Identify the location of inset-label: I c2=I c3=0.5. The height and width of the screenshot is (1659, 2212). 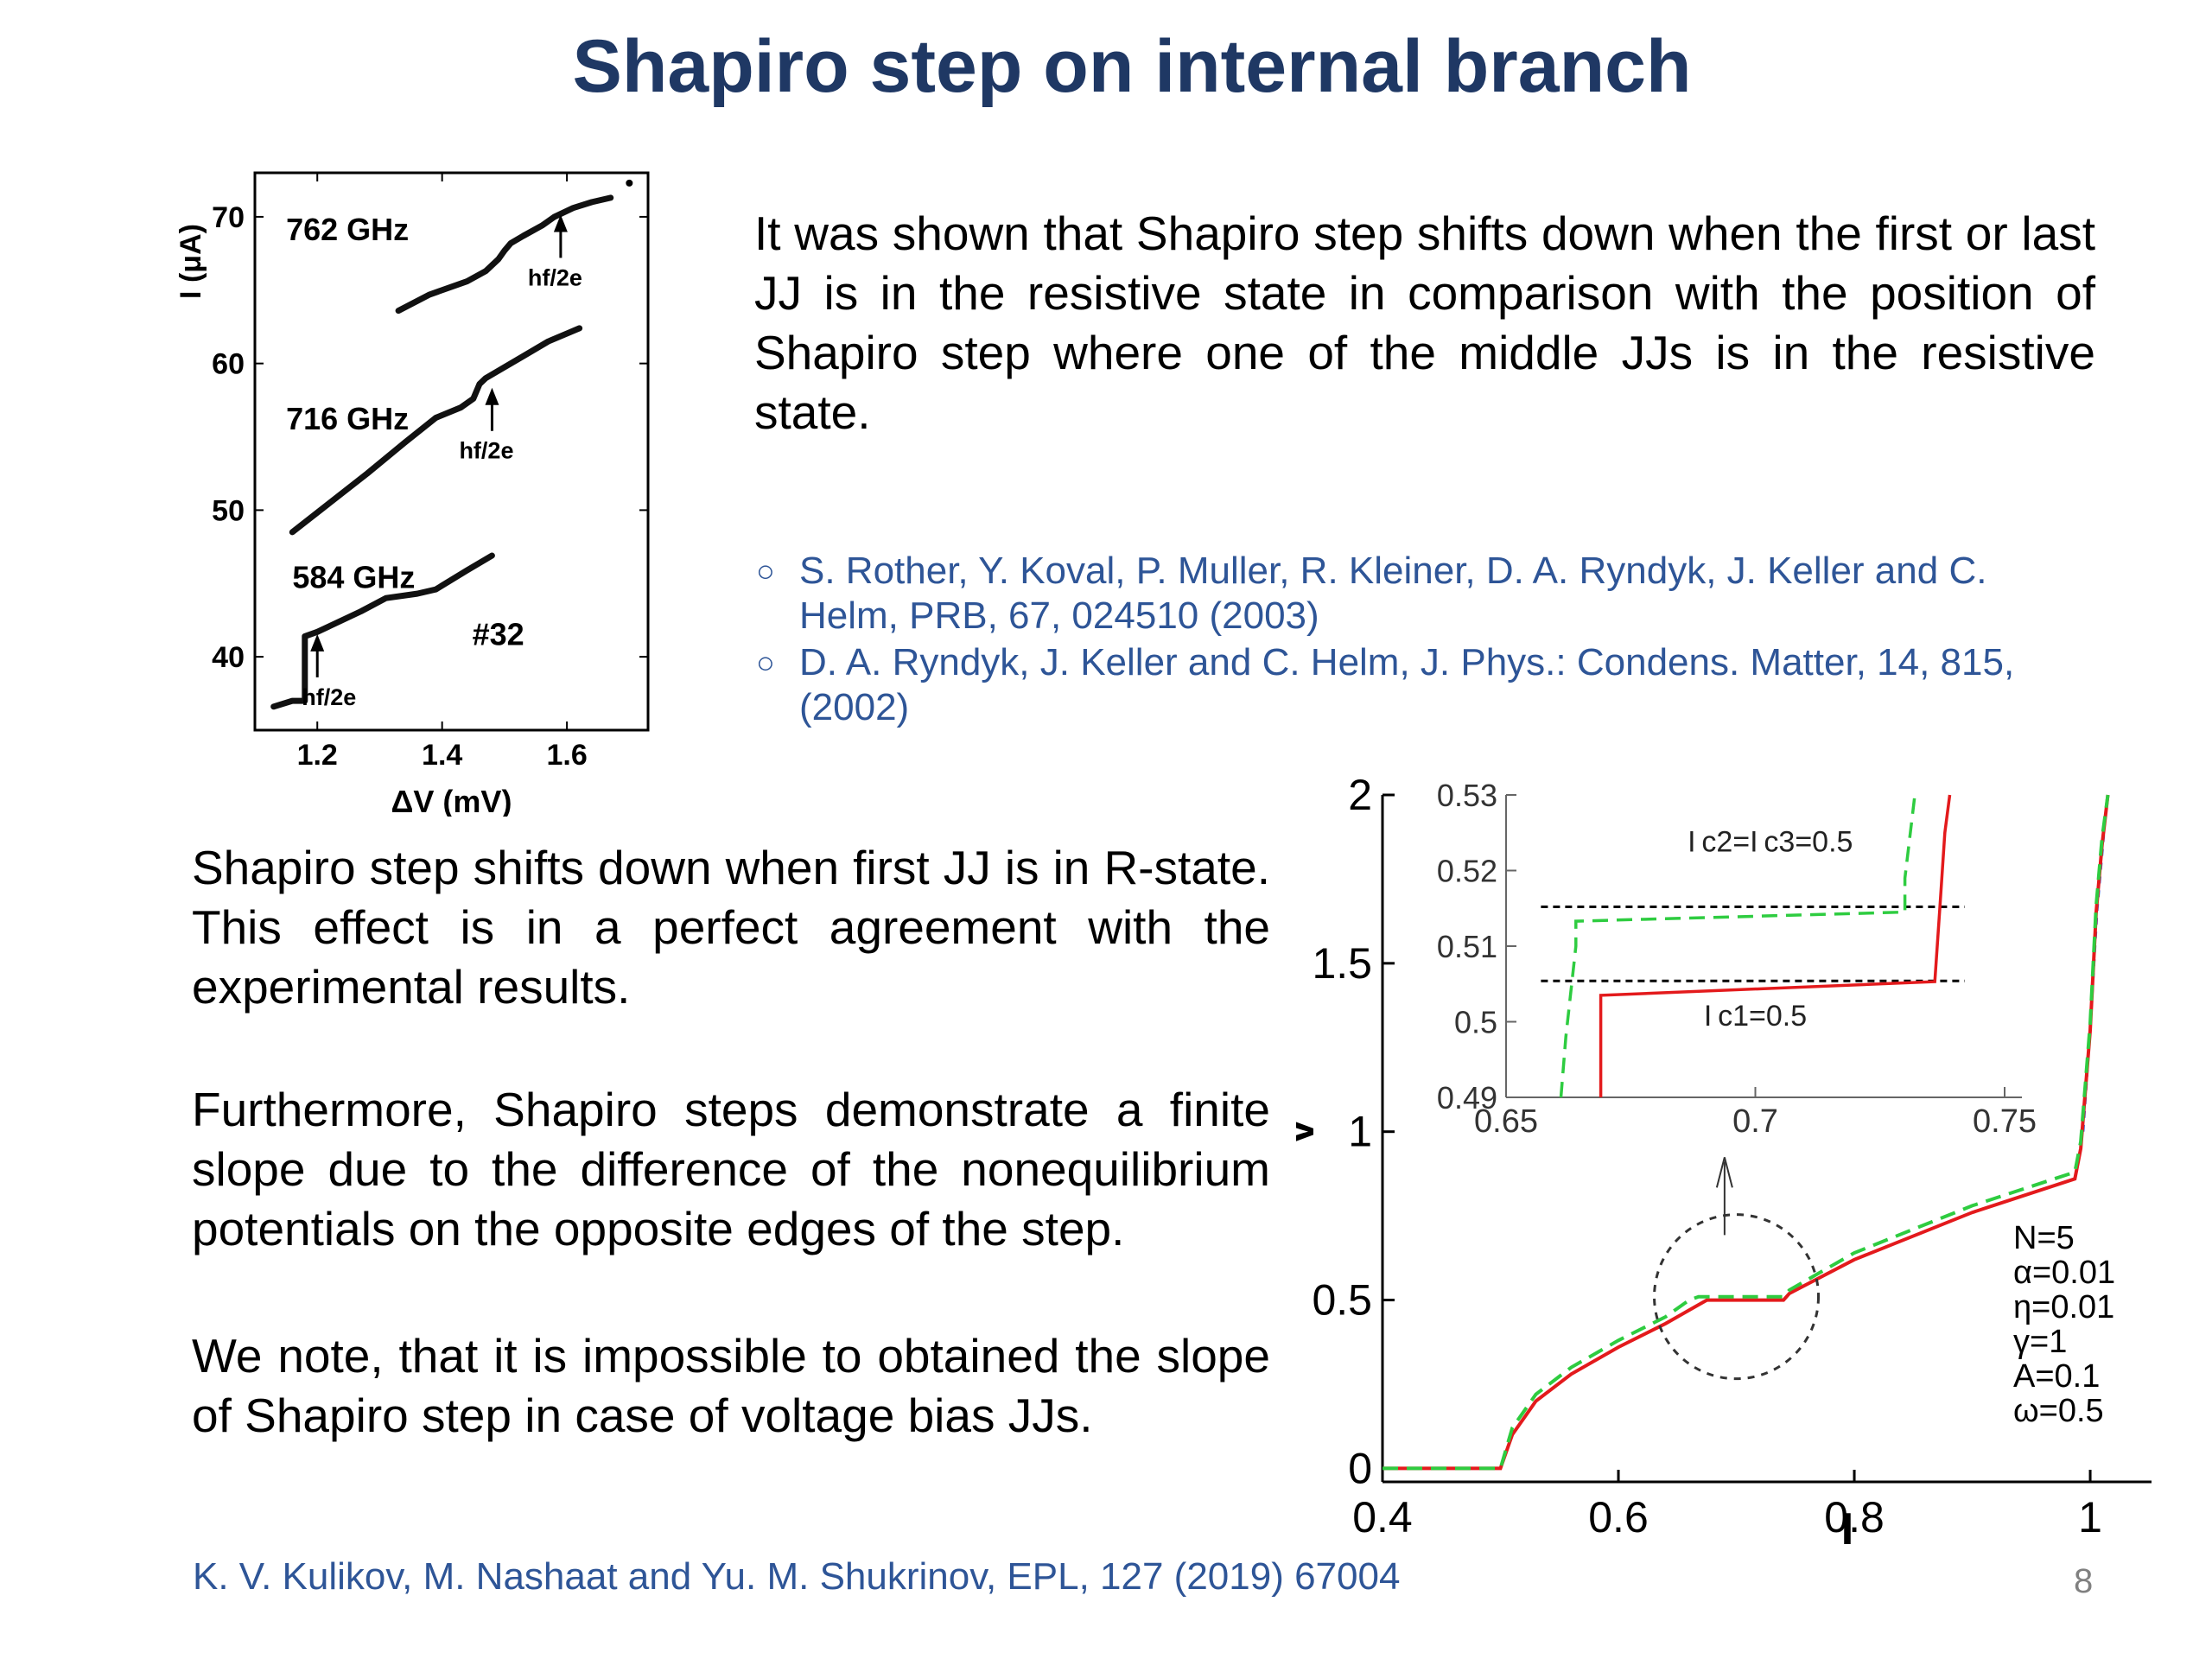
(1770, 842).